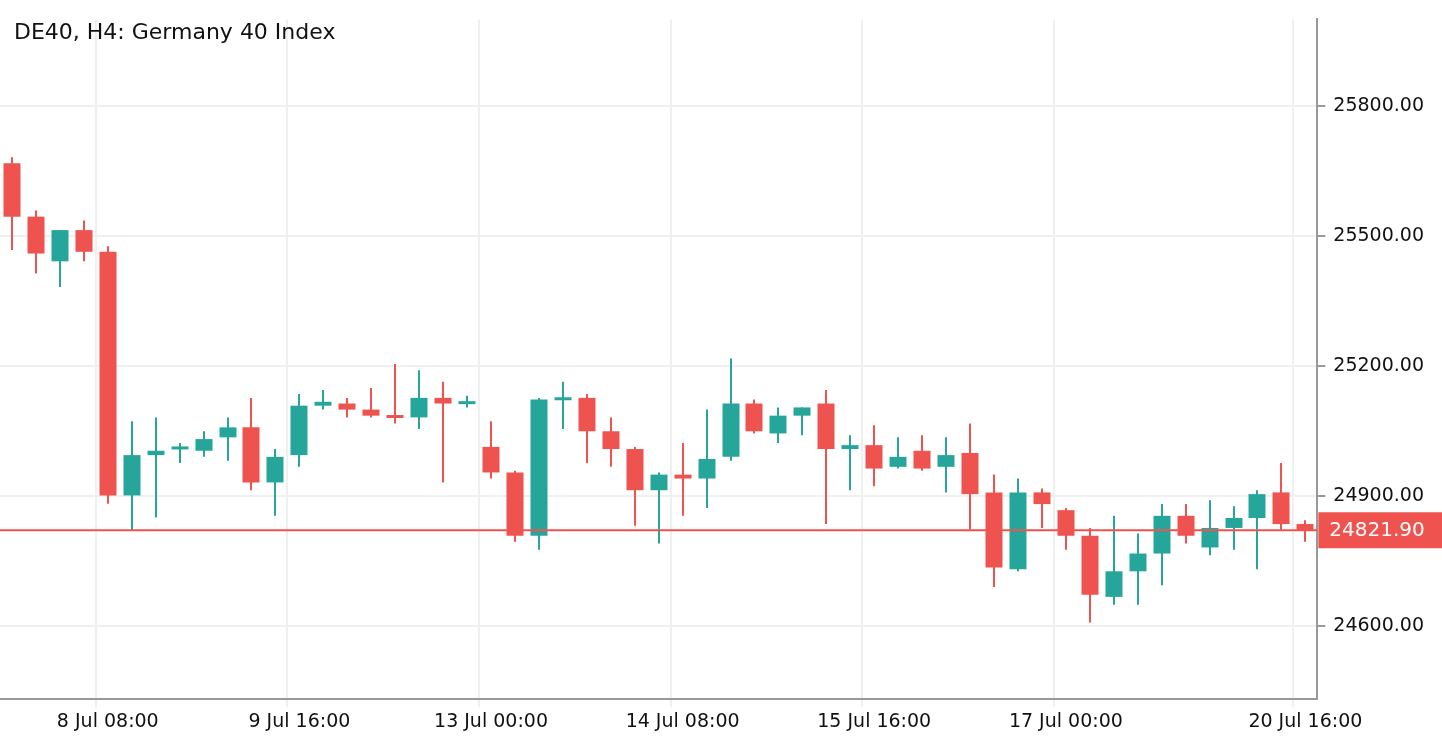 This screenshot has height=740, width=1442. What do you see at coordinates (1377, 529) in the screenshot?
I see `ref-line-label: 24821.90` at bounding box center [1377, 529].